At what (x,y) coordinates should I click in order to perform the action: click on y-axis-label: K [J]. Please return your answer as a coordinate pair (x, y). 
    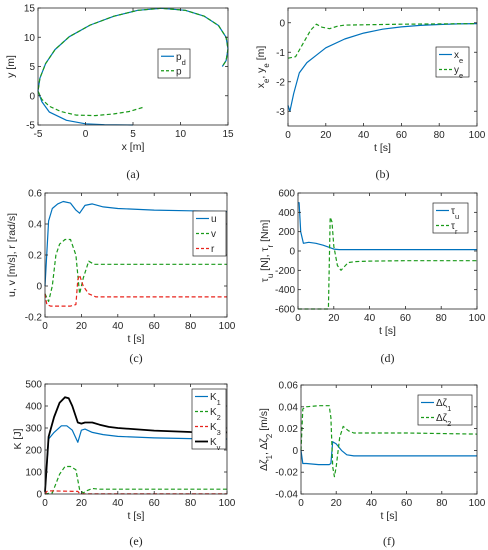
    Looking at the image, I should click on (18, 438).